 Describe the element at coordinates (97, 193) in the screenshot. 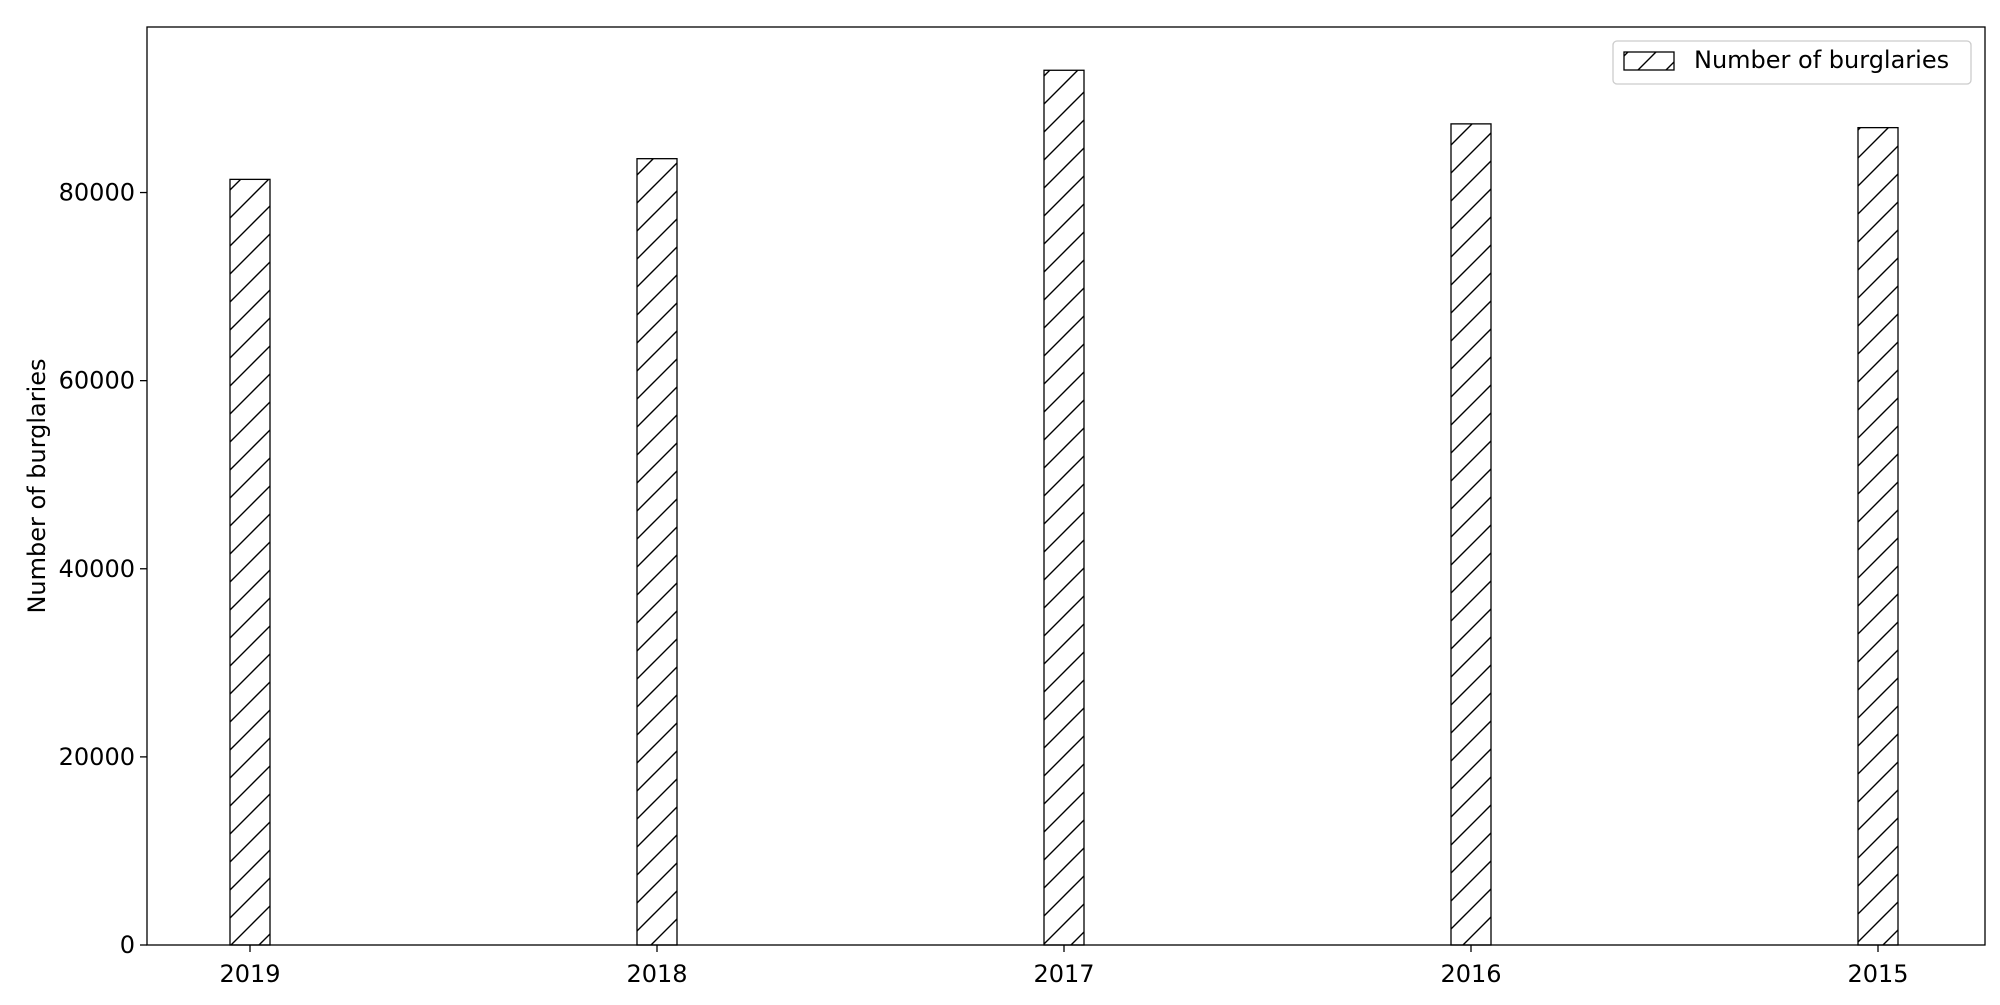

I see `y-tick-label: 80000` at that location.